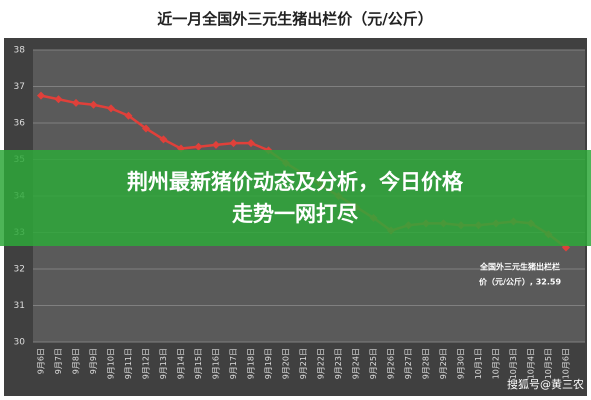 Image resolution: width=591 pixels, height=400 pixels. Describe the element at coordinates (461, 363) in the screenshot. I see `x-tick-label: 9月30日` at that location.